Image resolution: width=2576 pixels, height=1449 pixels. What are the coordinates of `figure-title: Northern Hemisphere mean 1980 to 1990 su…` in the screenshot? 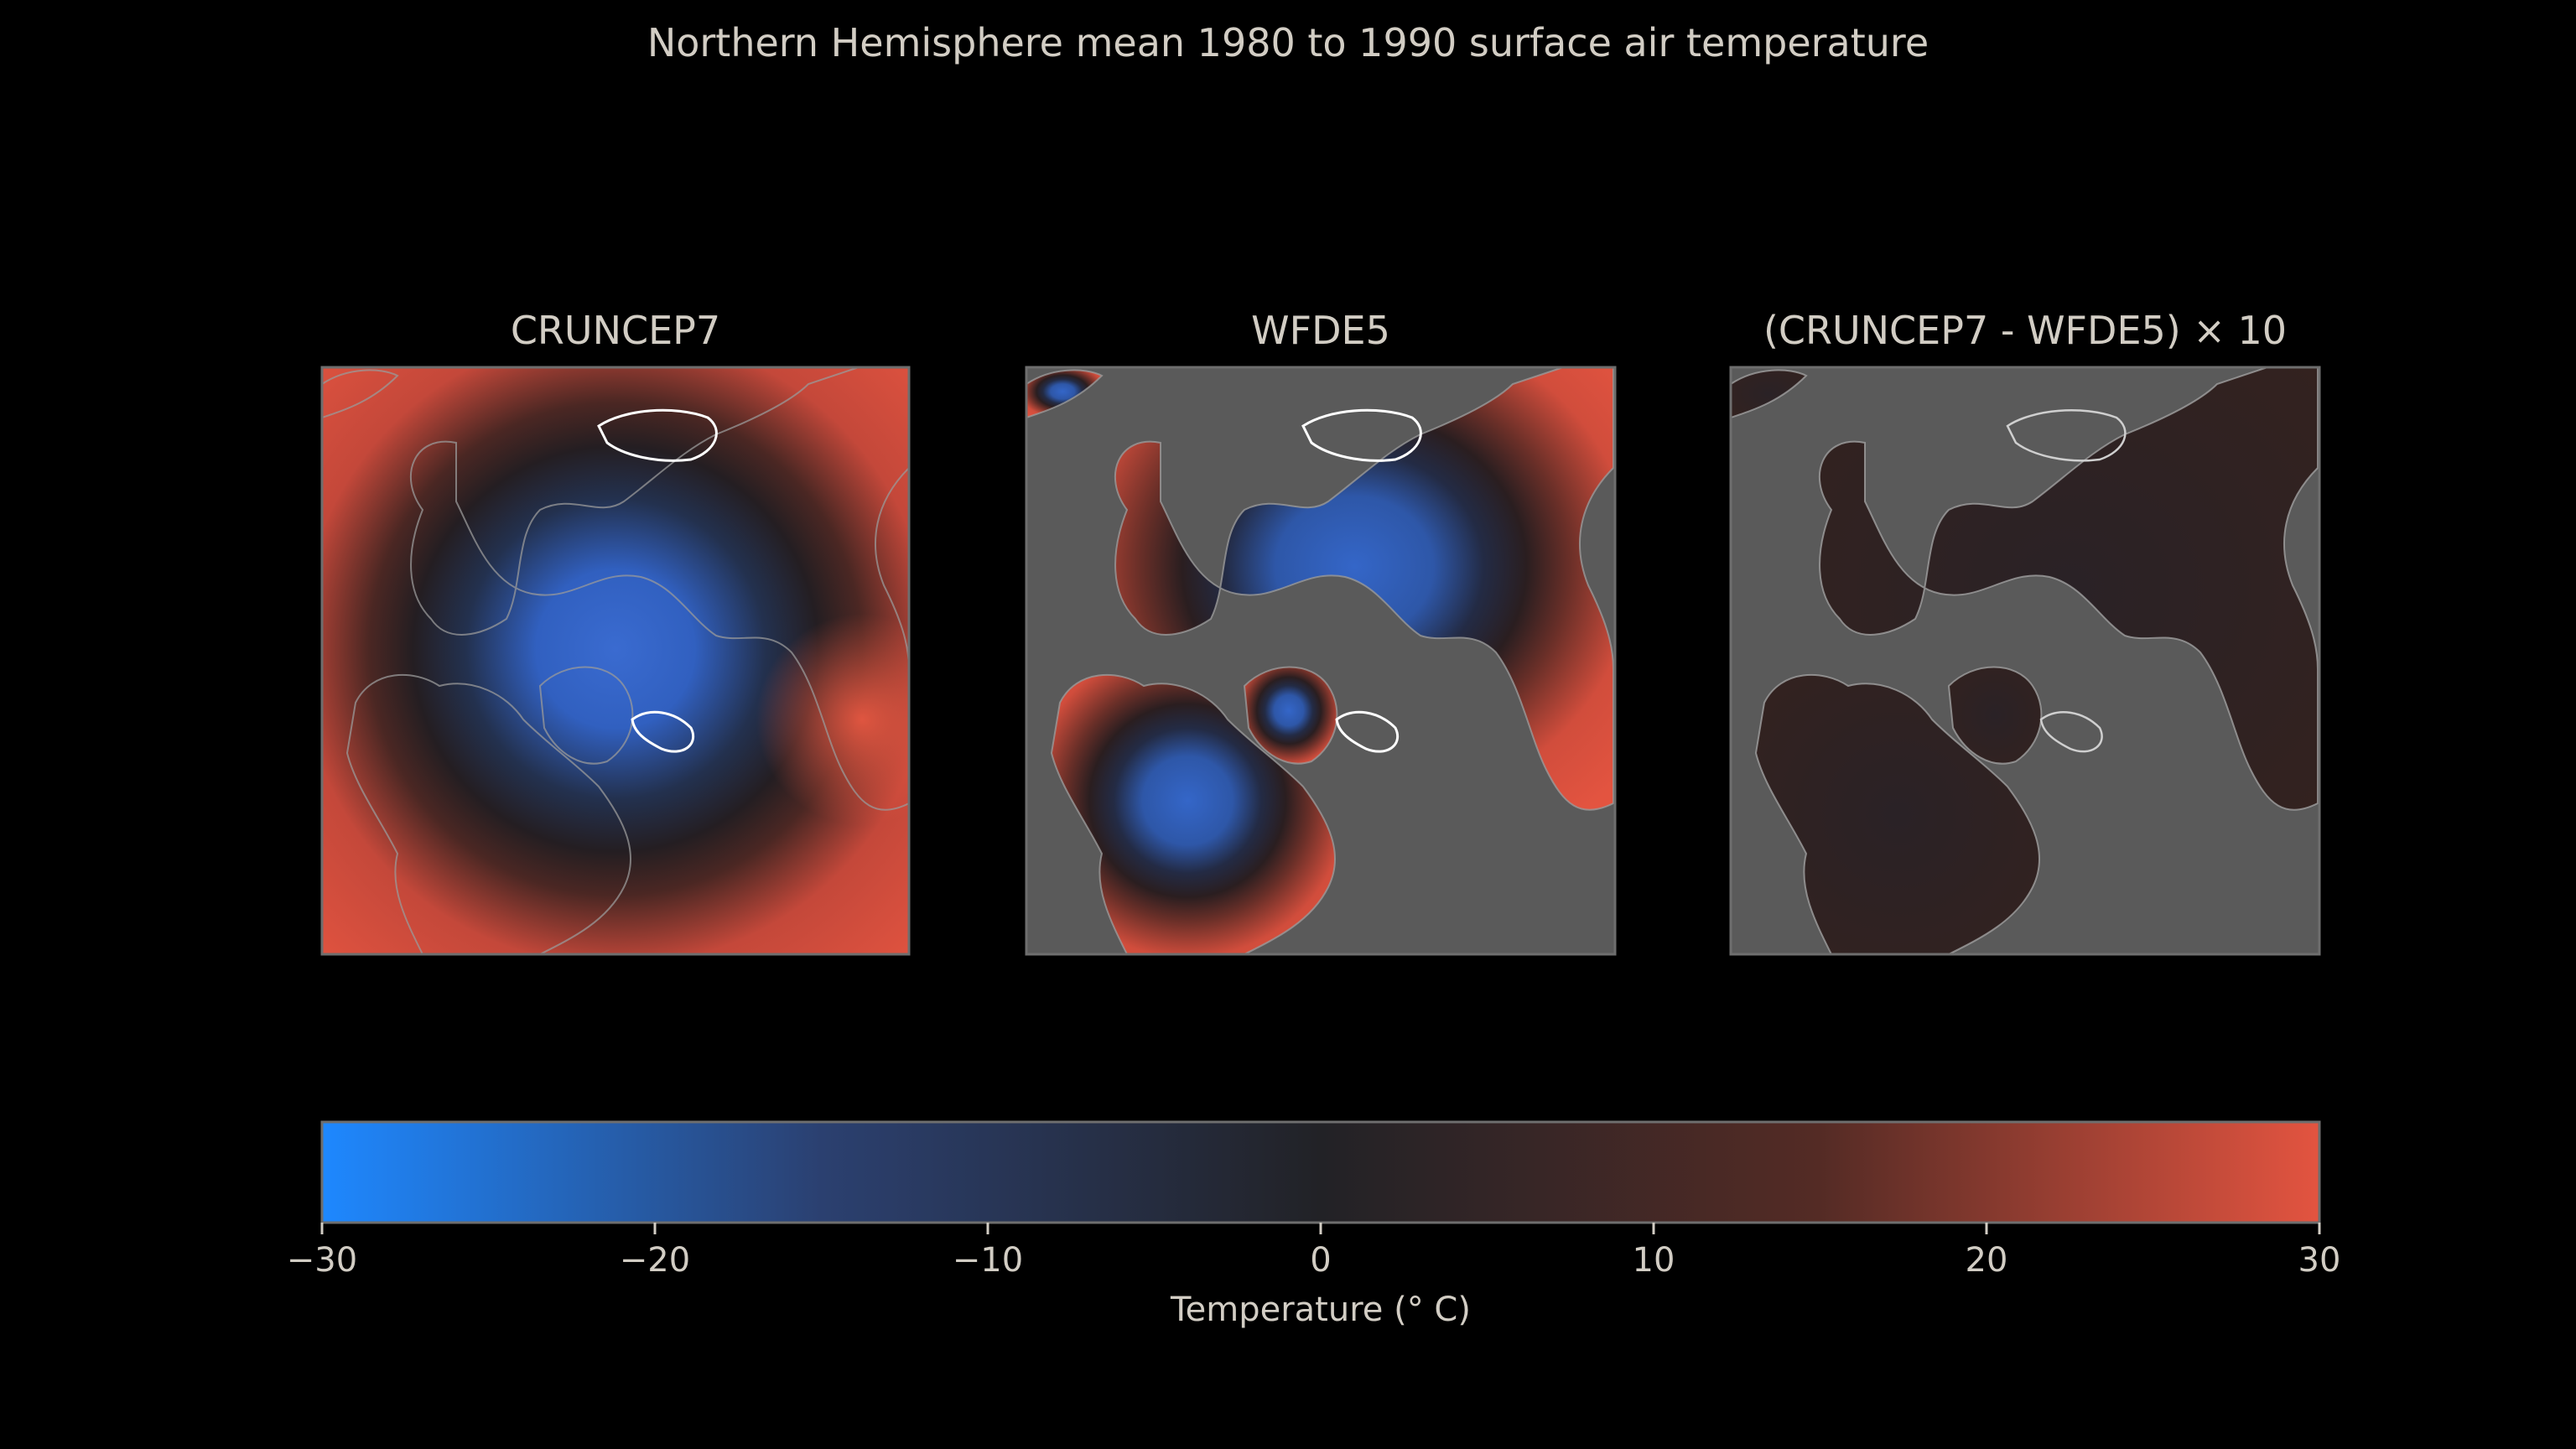 It's located at (1288, 42).